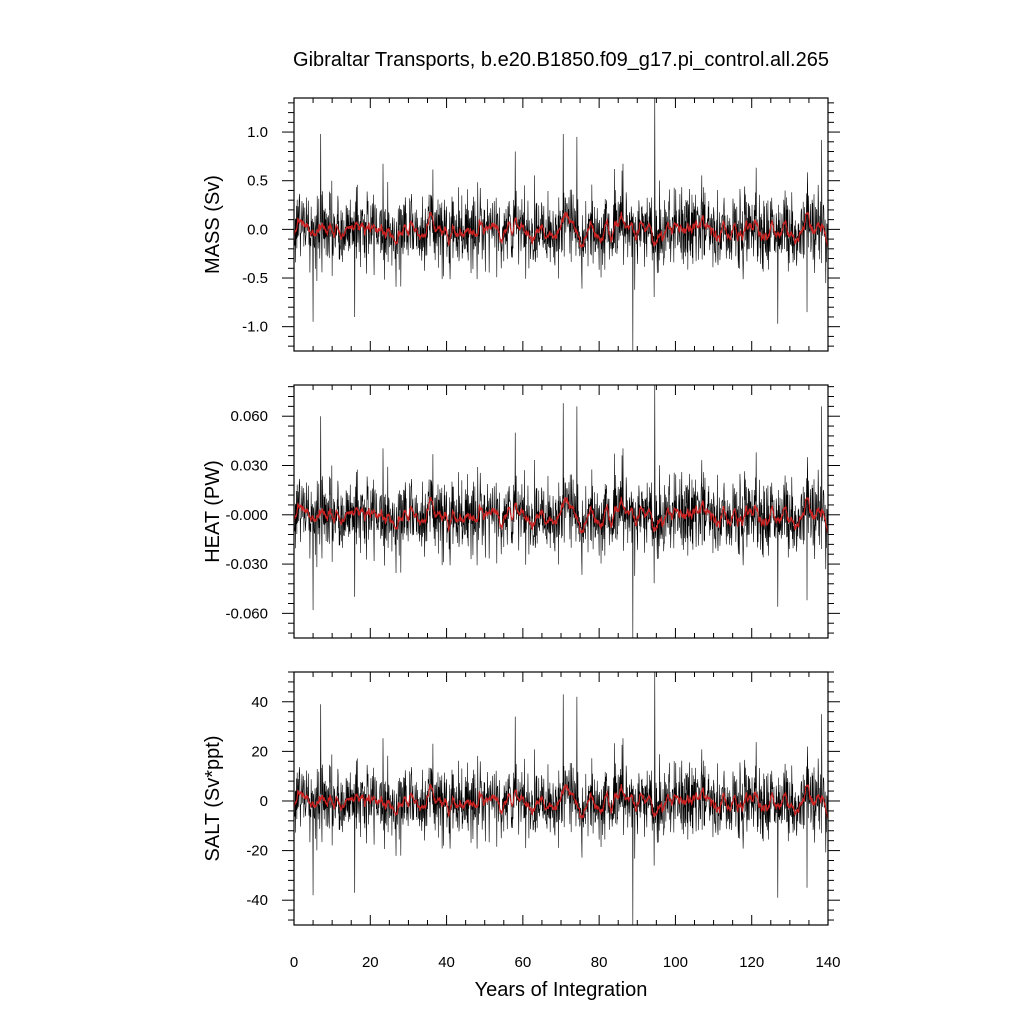 This screenshot has height=1024, width=1024. I want to click on y-tick-label: -0.060, so click(246, 613).